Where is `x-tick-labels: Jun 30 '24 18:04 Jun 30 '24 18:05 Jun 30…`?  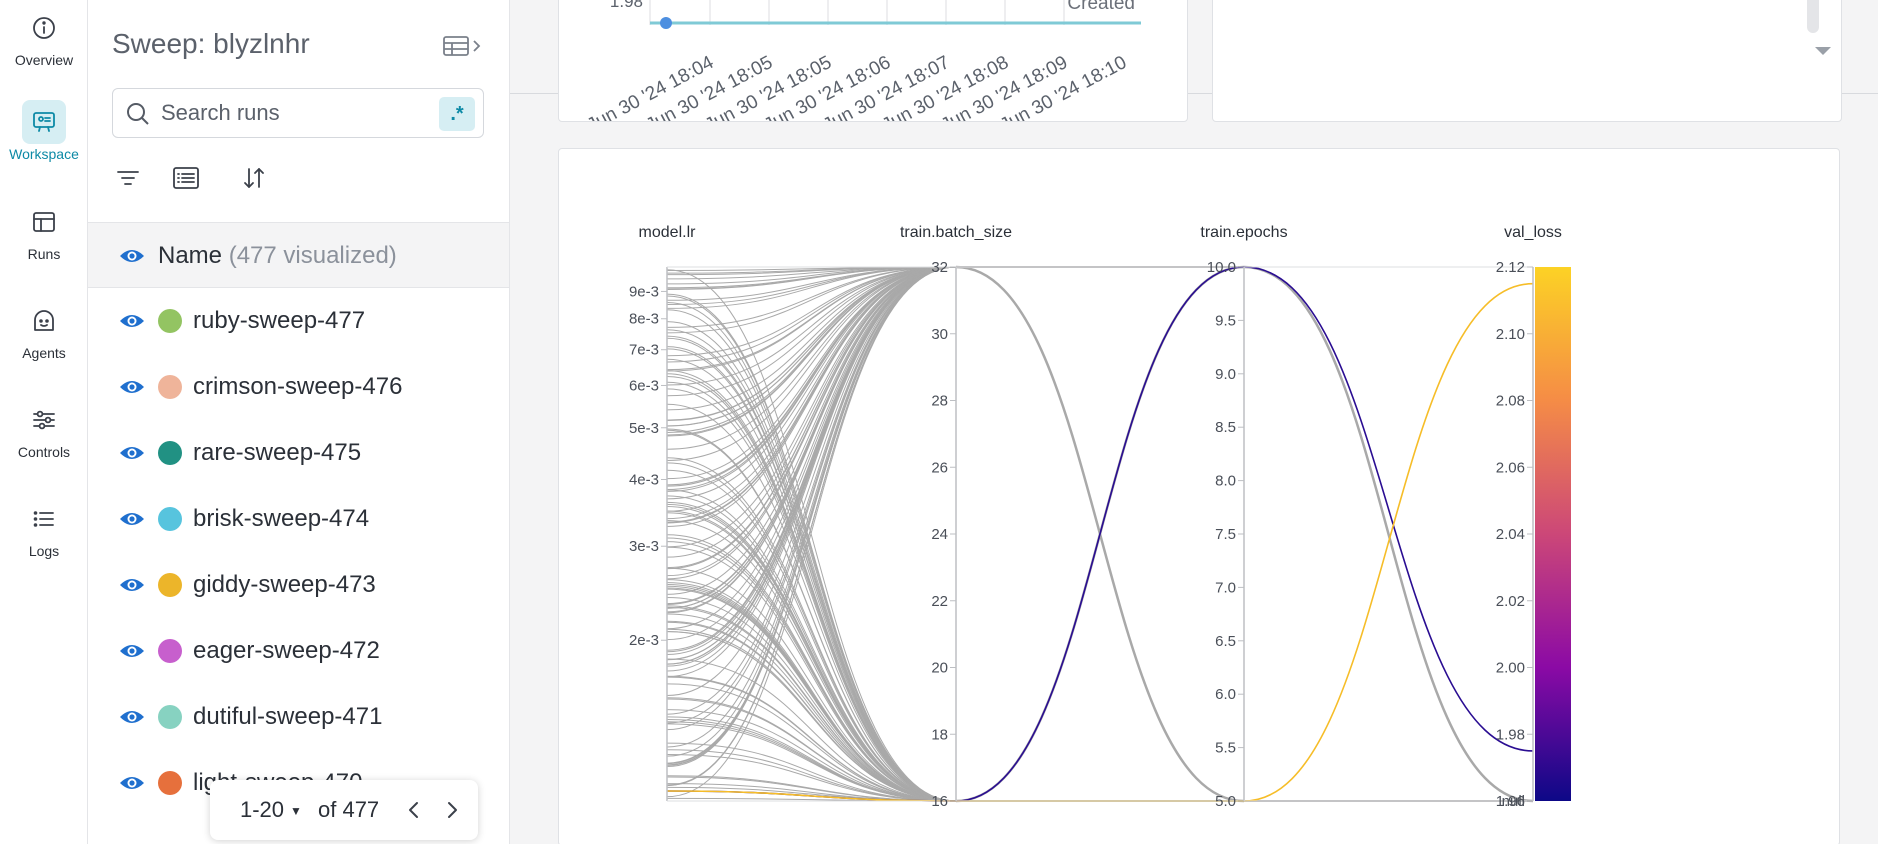 x-tick-labels: Jun 30 '24 18:04 Jun 30 '24 18:05 Jun 30… is located at coordinates (857, 86).